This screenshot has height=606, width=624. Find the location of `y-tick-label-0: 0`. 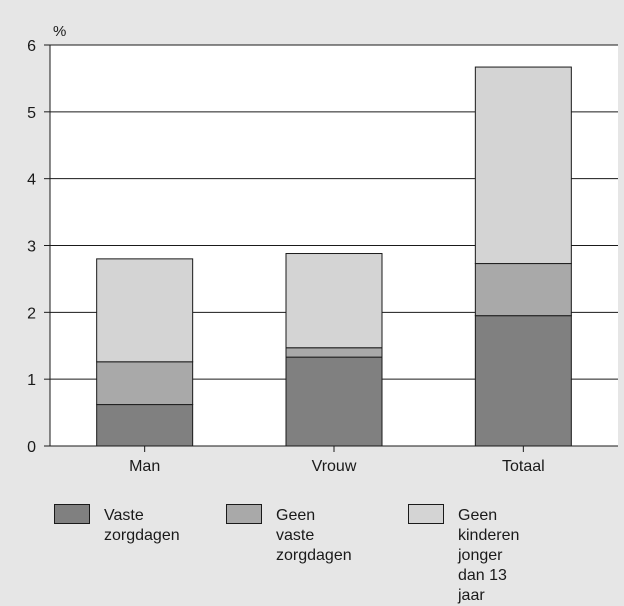

y-tick-label-0: 0 is located at coordinates (31, 447).